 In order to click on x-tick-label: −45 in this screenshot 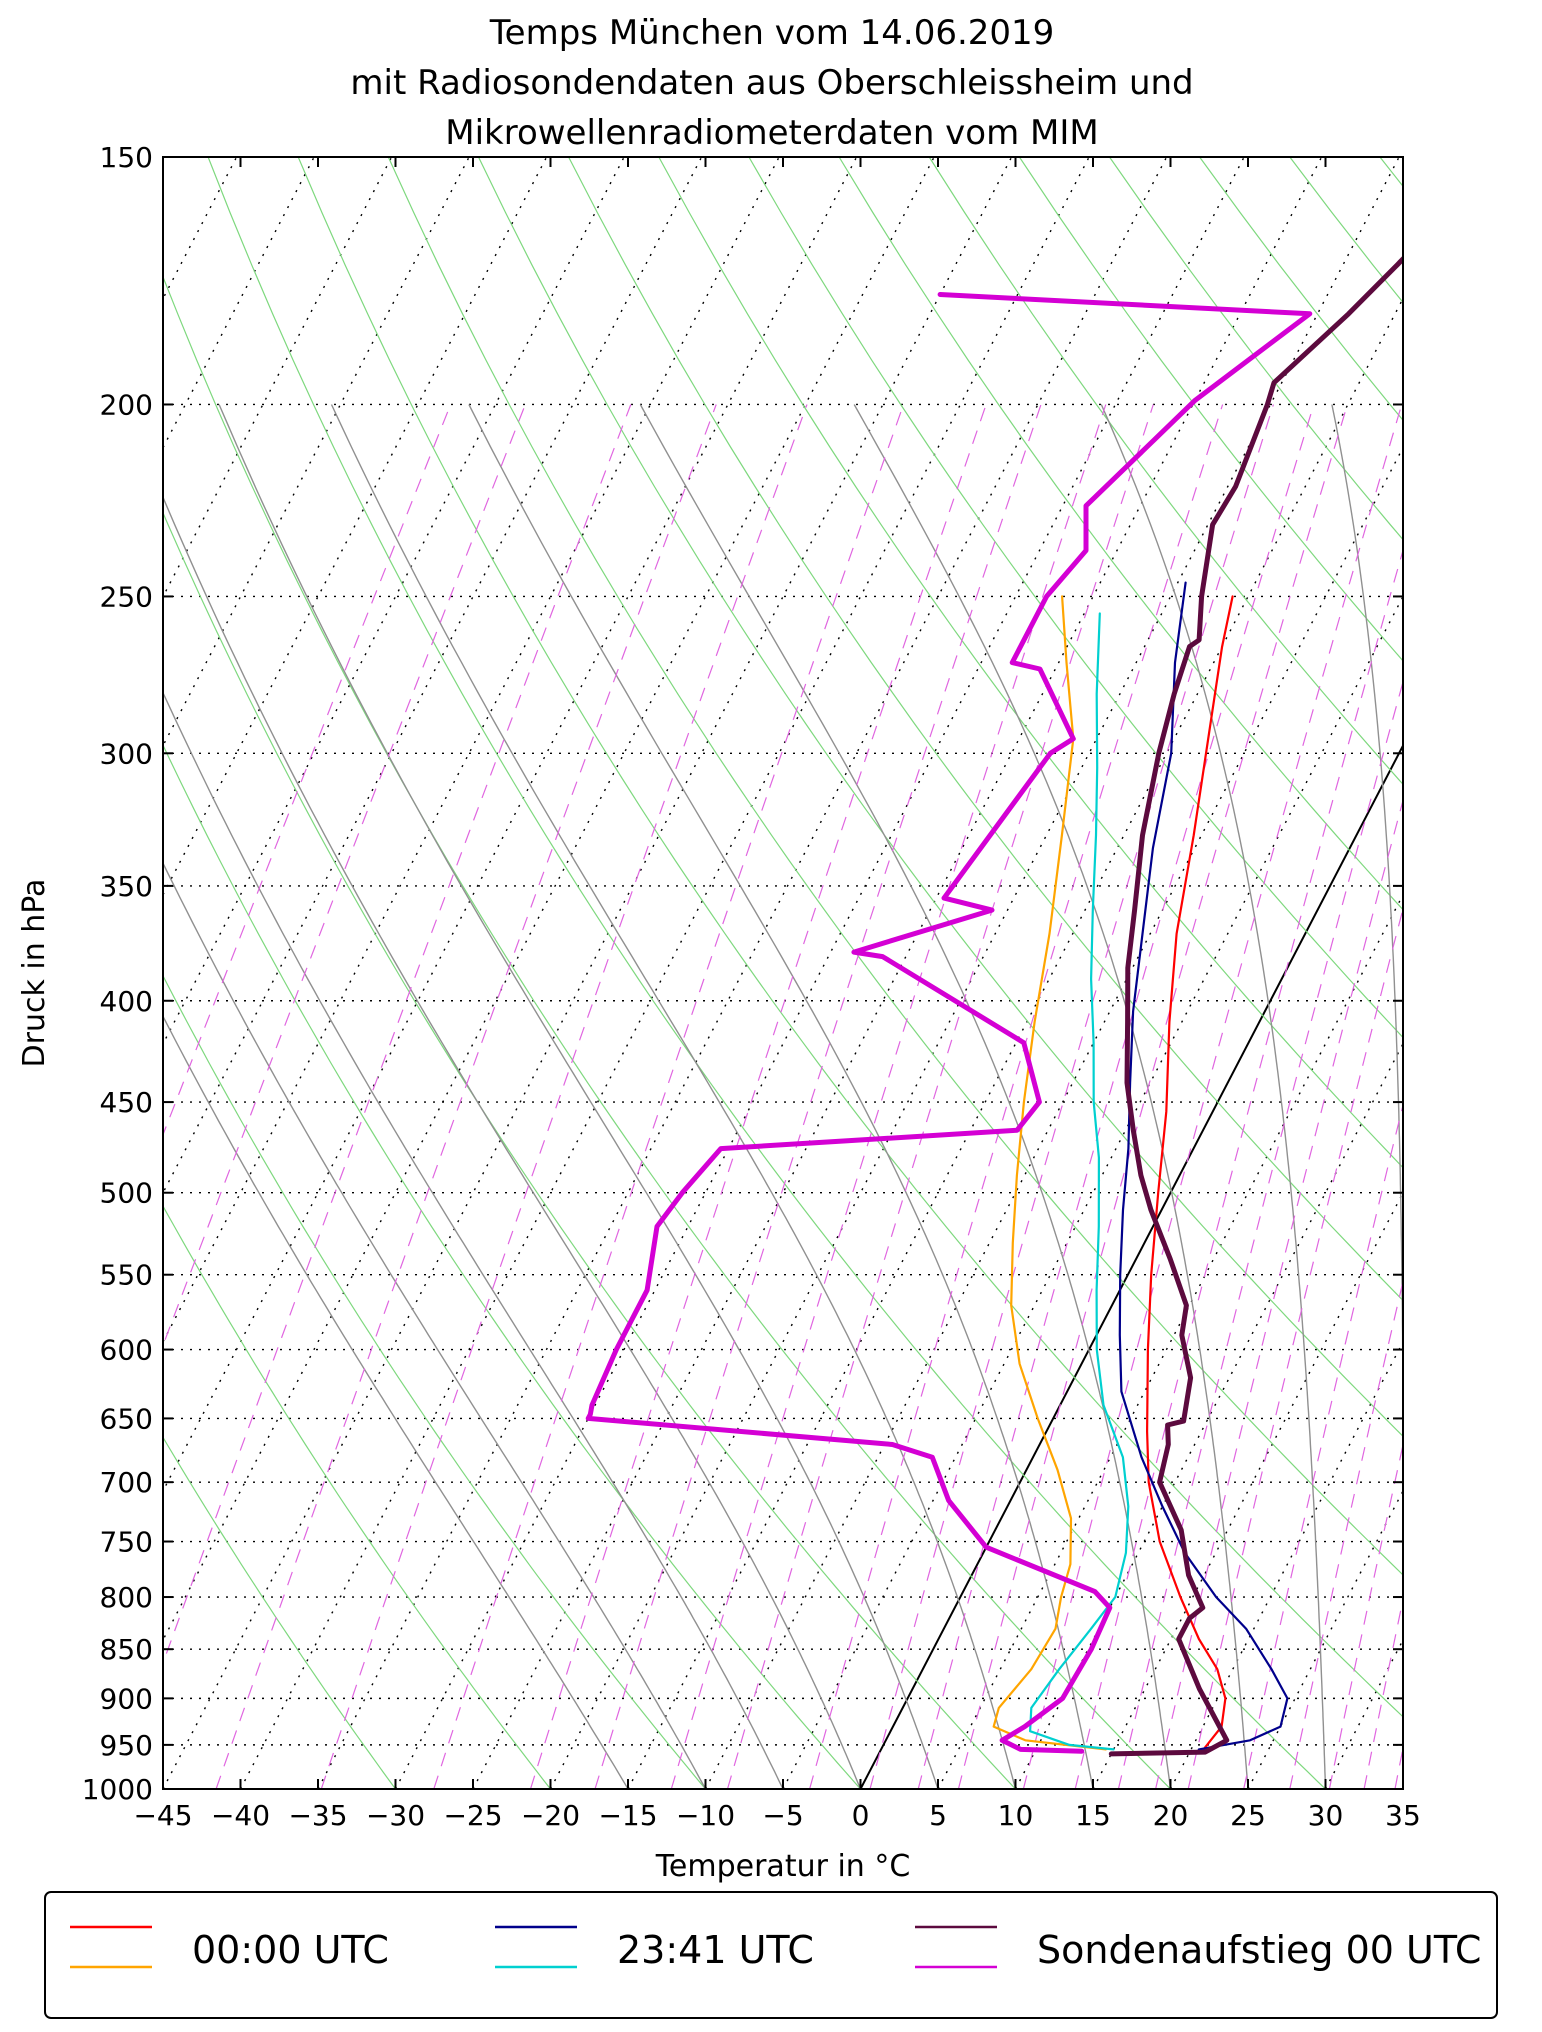, I will do `click(162, 1815)`.